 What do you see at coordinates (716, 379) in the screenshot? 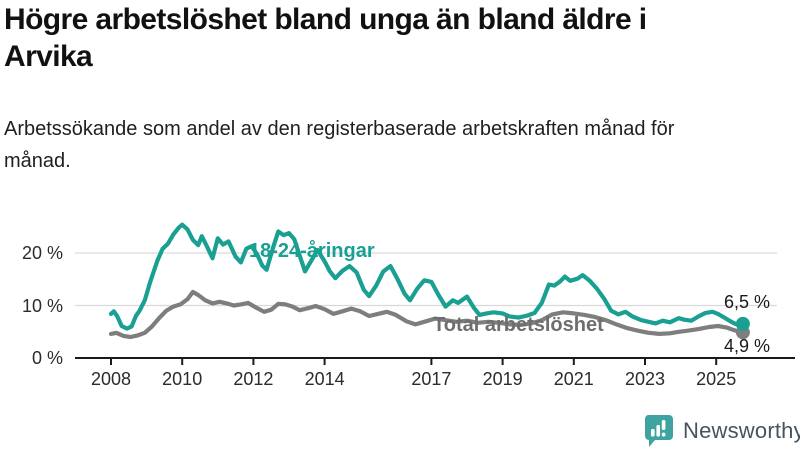
I see `x-tick-label: 2025` at bounding box center [716, 379].